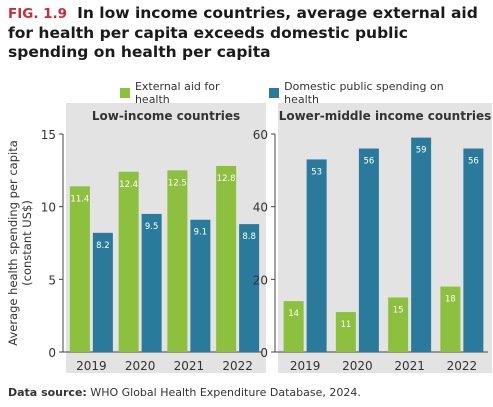  I want to click on legend-item-external: External aid for health, so click(188, 93).